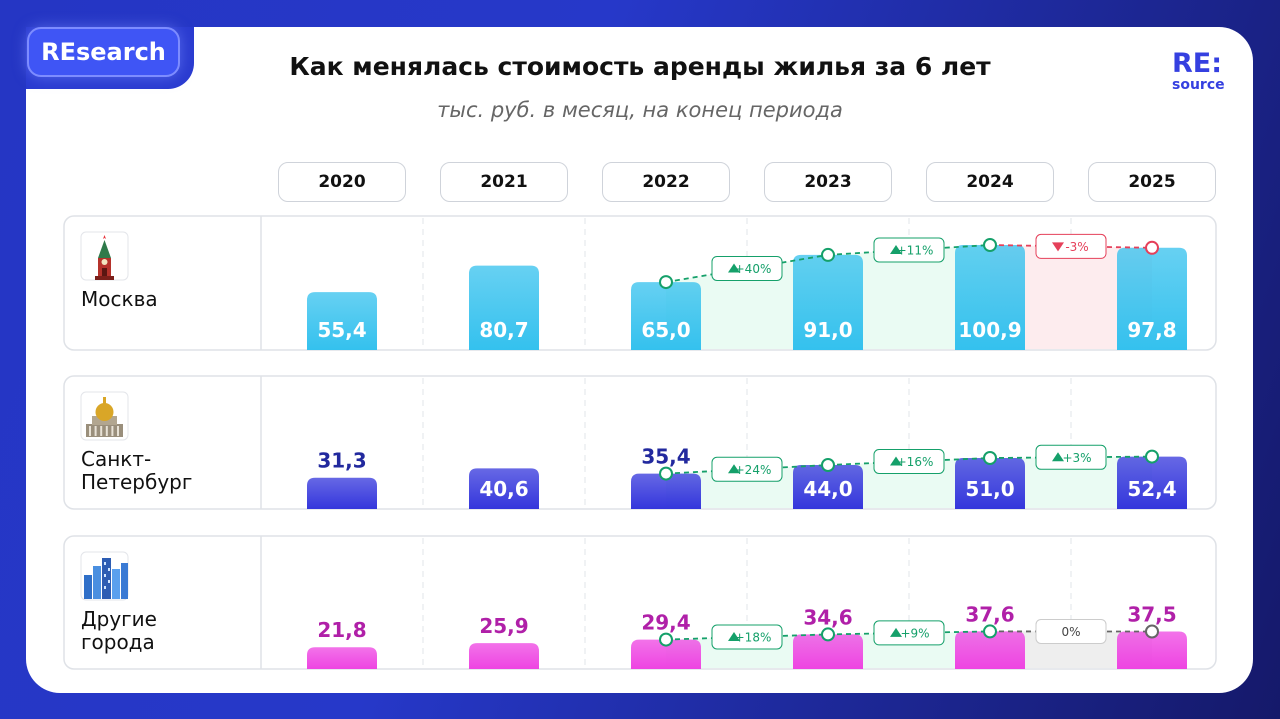 The image size is (1280, 719). I want to click on change-text: -3%, so click(1076, 247).